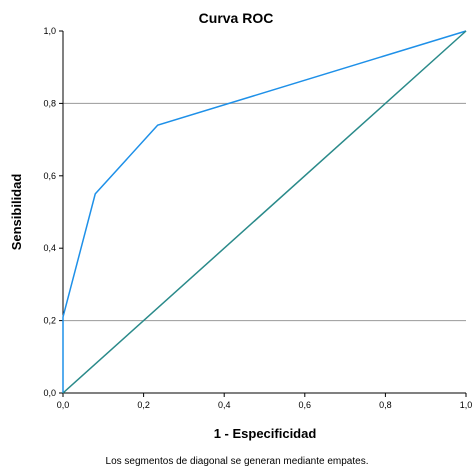 Image resolution: width=474 pixels, height=473 pixels. What do you see at coordinates (224, 405) in the screenshot?
I see `x-tick-label-2: 0,4` at bounding box center [224, 405].